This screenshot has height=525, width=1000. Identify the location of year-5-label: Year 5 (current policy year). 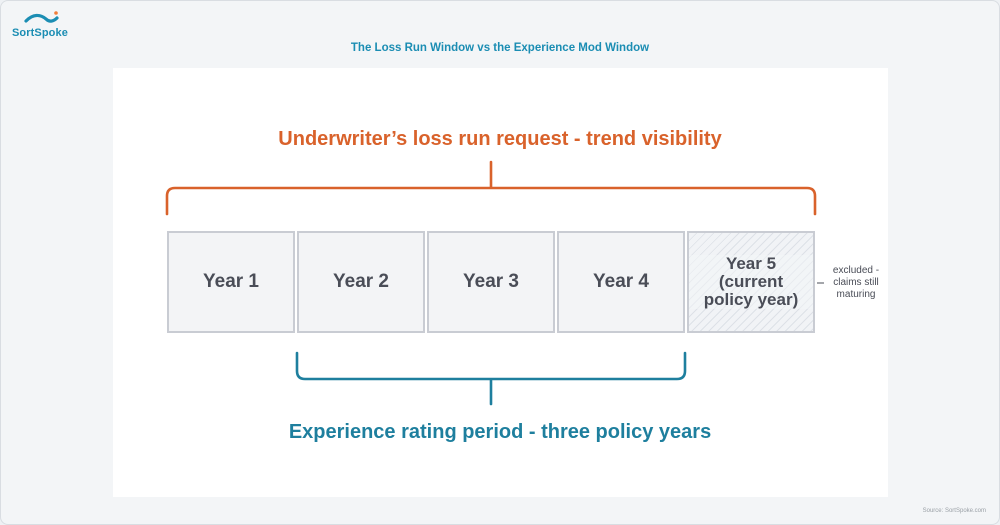
(751, 282).